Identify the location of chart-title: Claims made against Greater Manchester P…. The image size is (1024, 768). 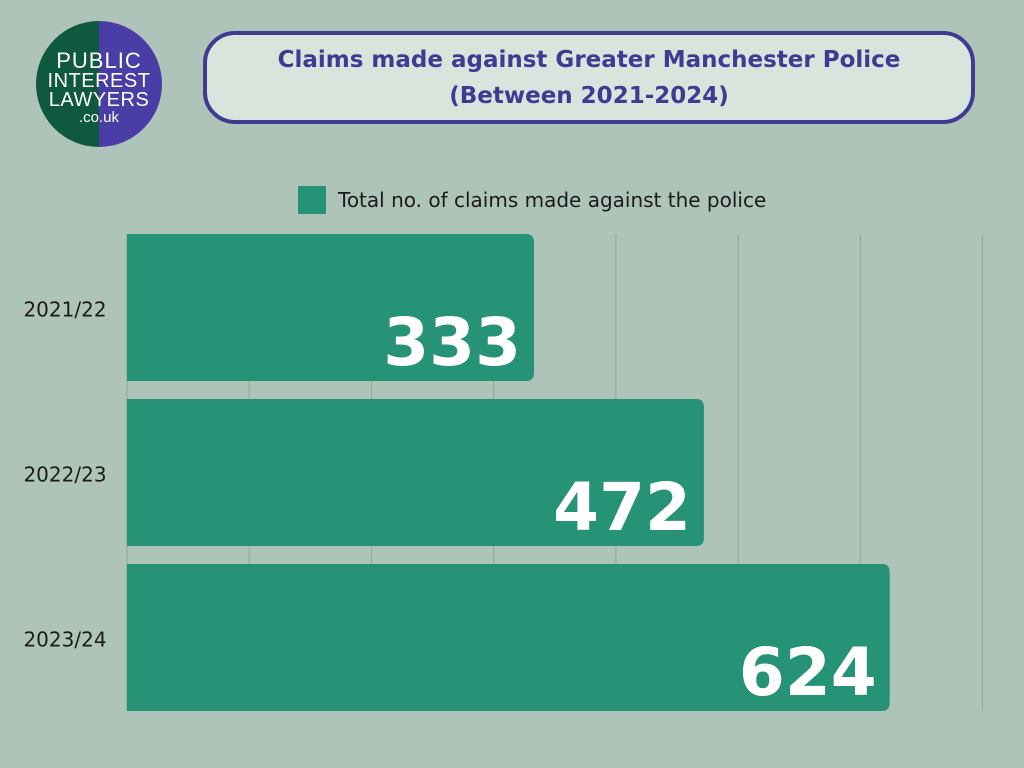
(589, 59).